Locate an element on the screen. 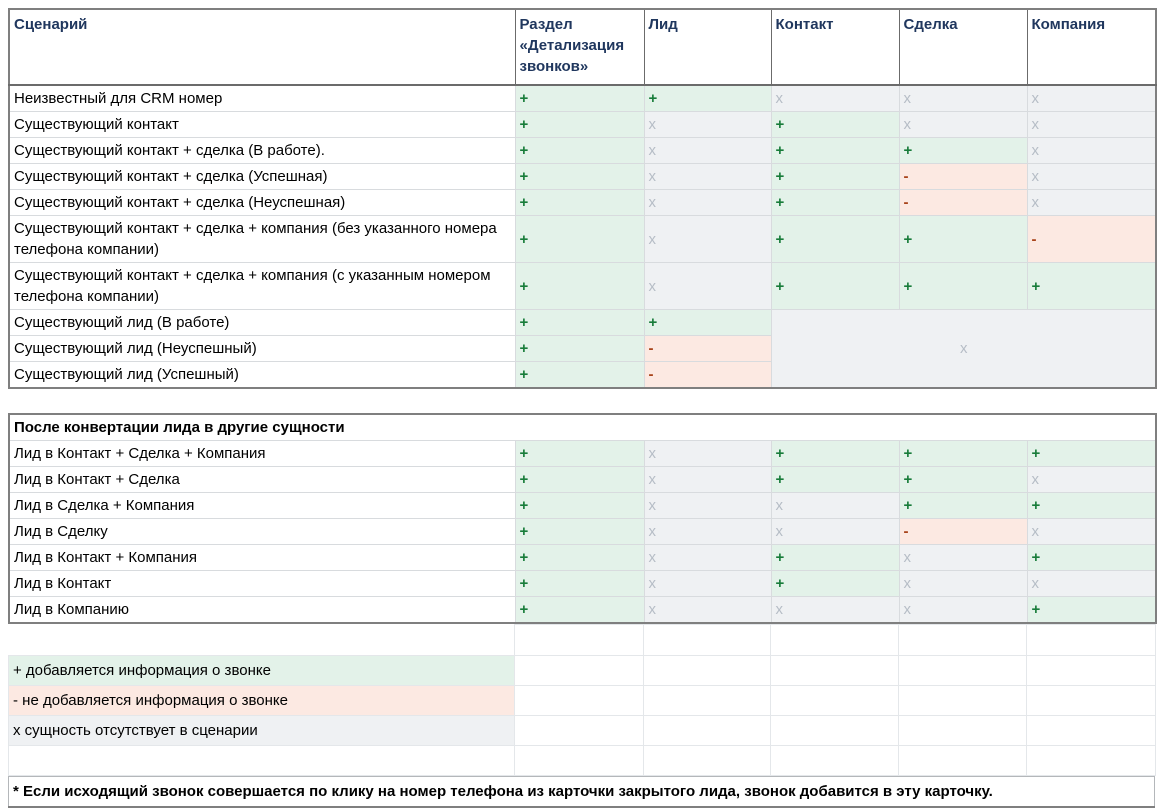 This screenshot has height=808, width=1164. table-row: Существующий лид (Успешный) + - is located at coordinates (582, 375).